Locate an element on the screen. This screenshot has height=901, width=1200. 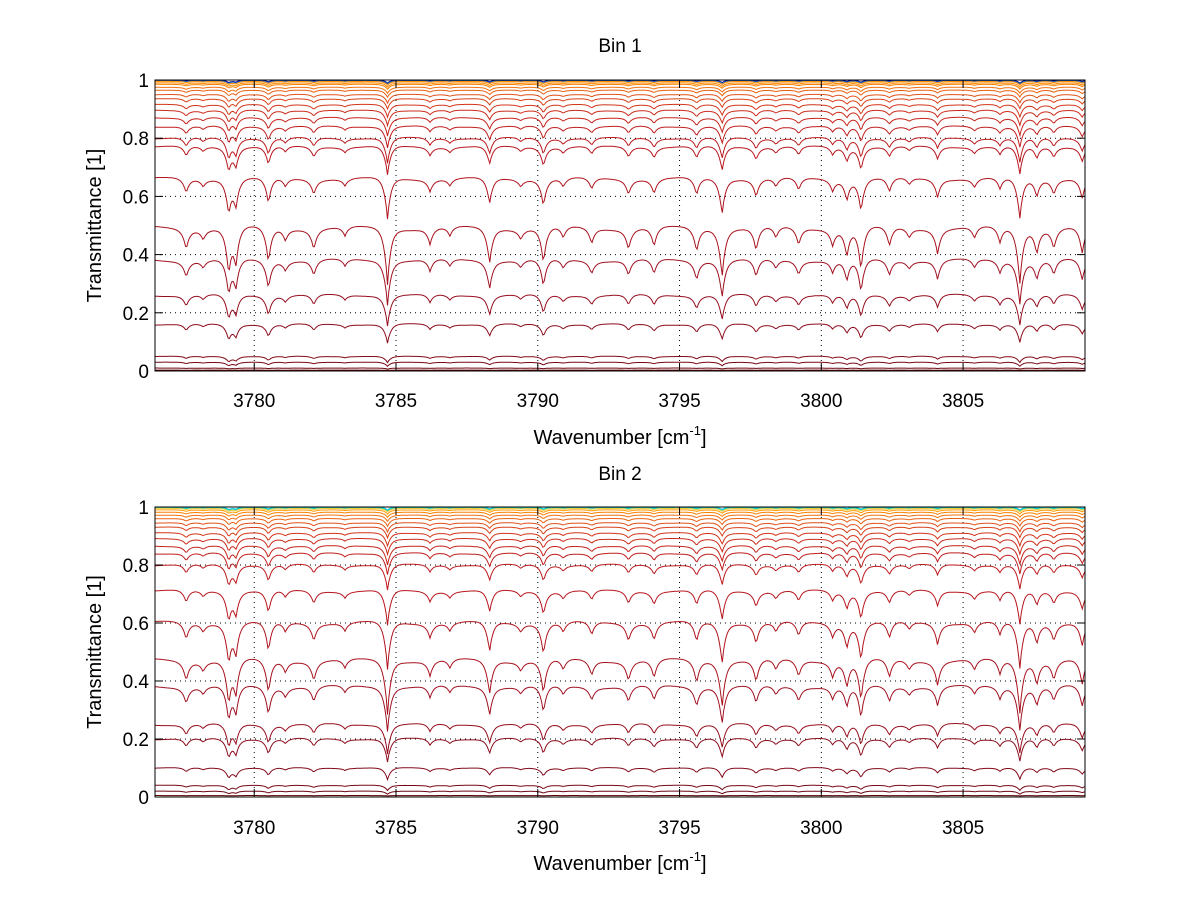
chart-title: Bin 2 is located at coordinates (619, 474).